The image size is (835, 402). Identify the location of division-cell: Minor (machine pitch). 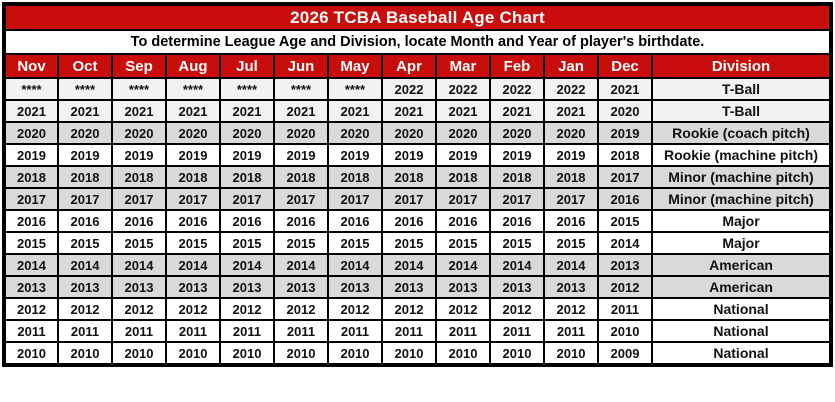
(741, 199).